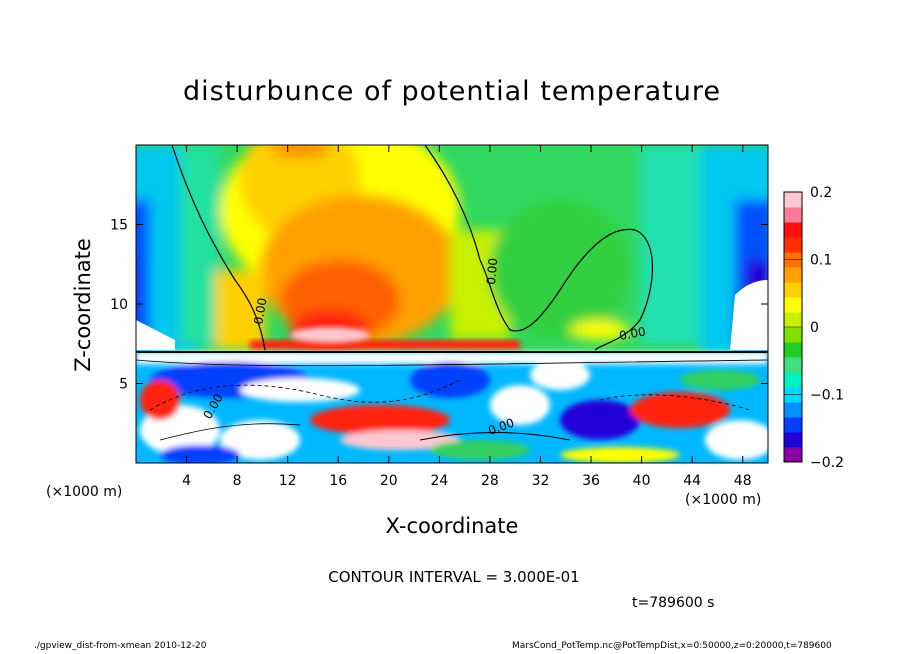  I want to click on x-tick-label: 48, so click(743, 481).